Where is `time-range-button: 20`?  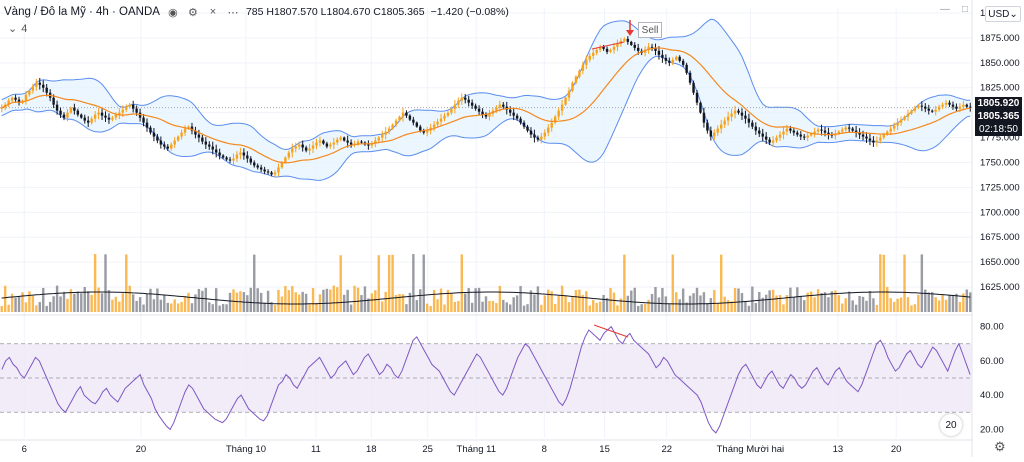 time-range-button: 20 is located at coordinates (951, 425).